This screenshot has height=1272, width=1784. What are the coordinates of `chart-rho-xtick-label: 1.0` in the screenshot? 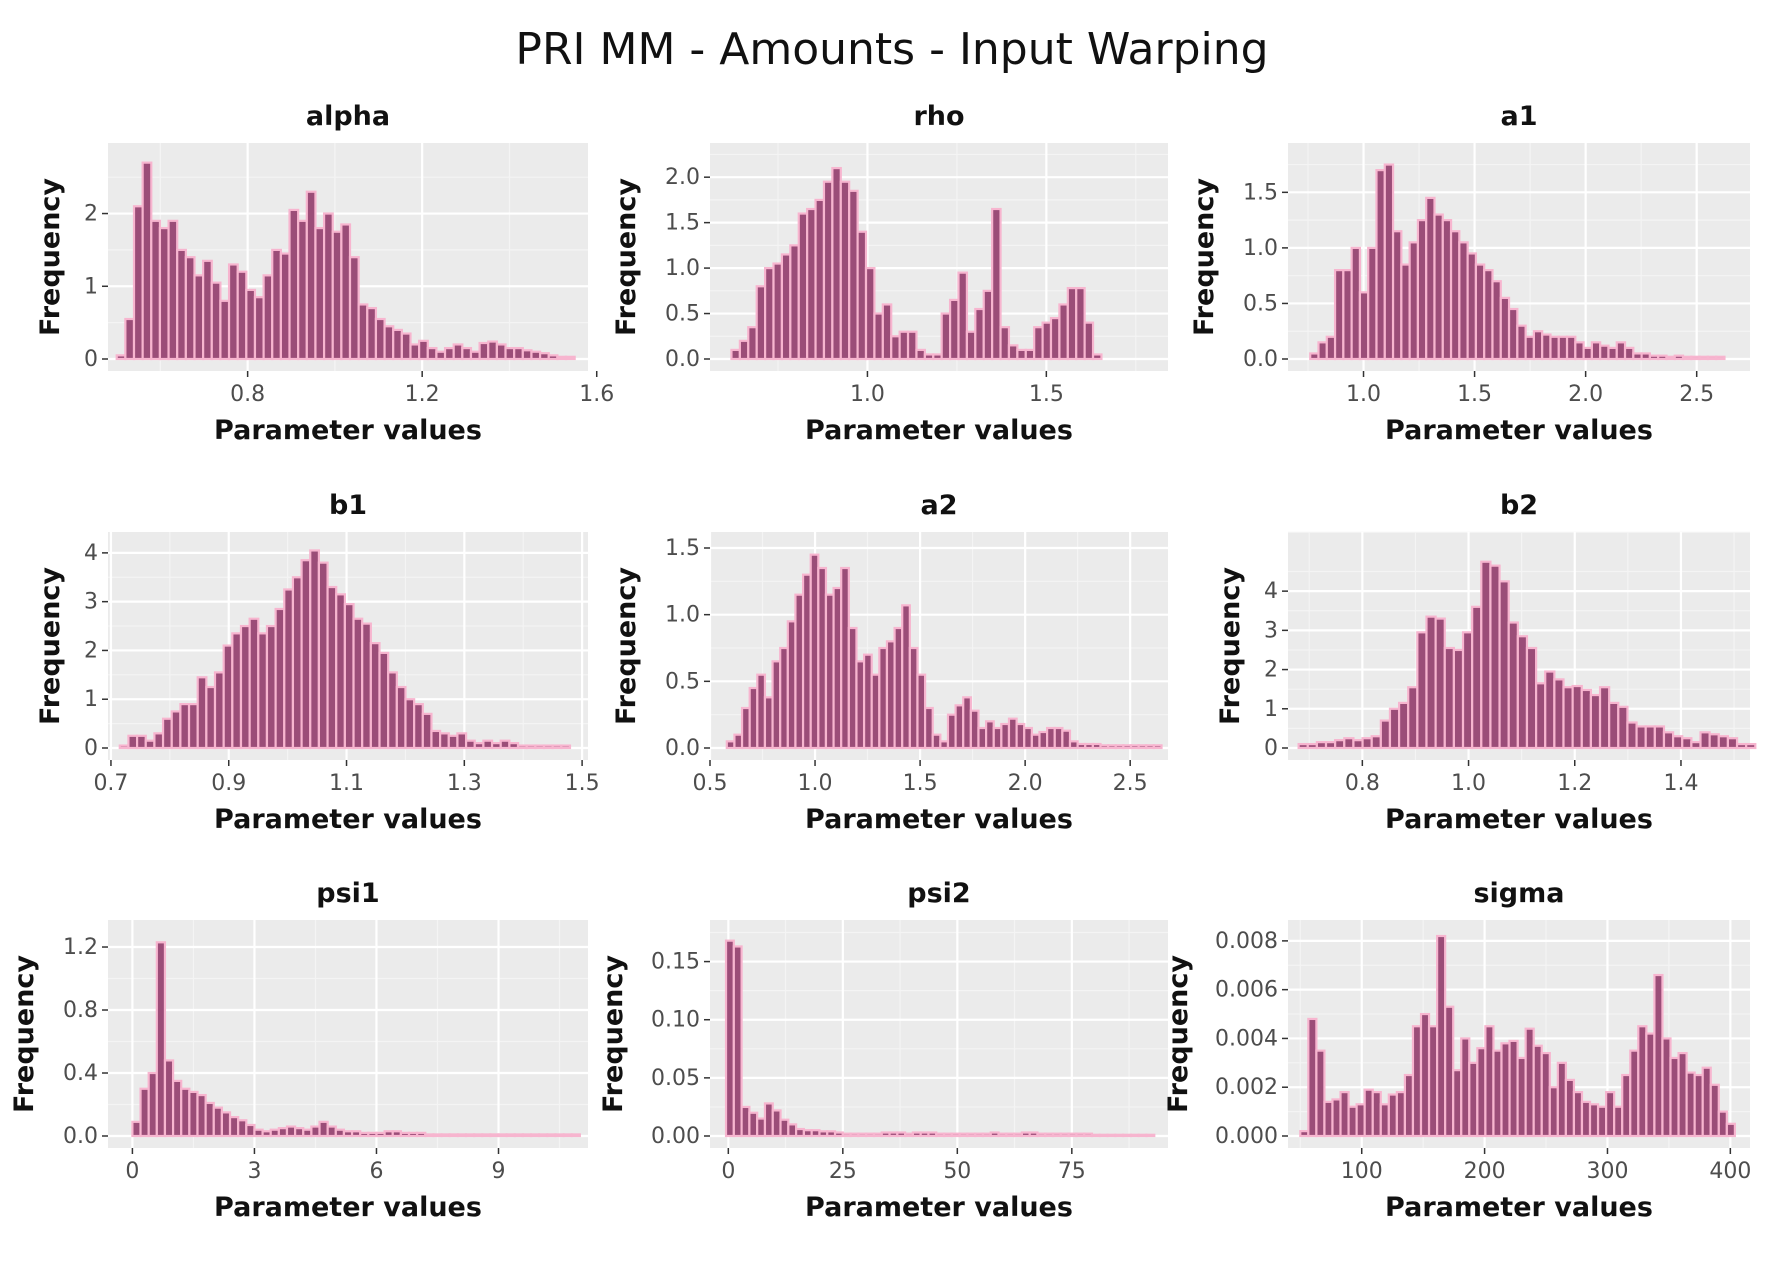 It's located at (867, 394).